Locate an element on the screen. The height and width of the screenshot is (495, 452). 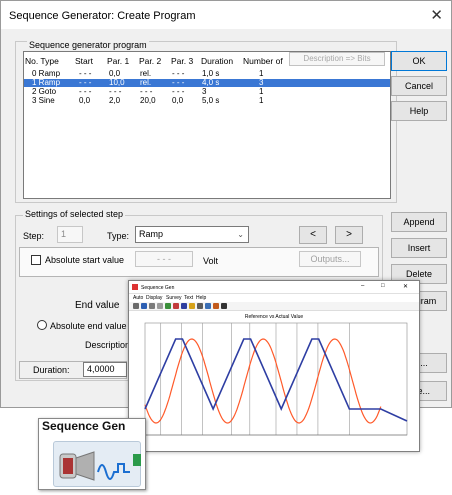
save-icon is located at coordinates (144, 306).